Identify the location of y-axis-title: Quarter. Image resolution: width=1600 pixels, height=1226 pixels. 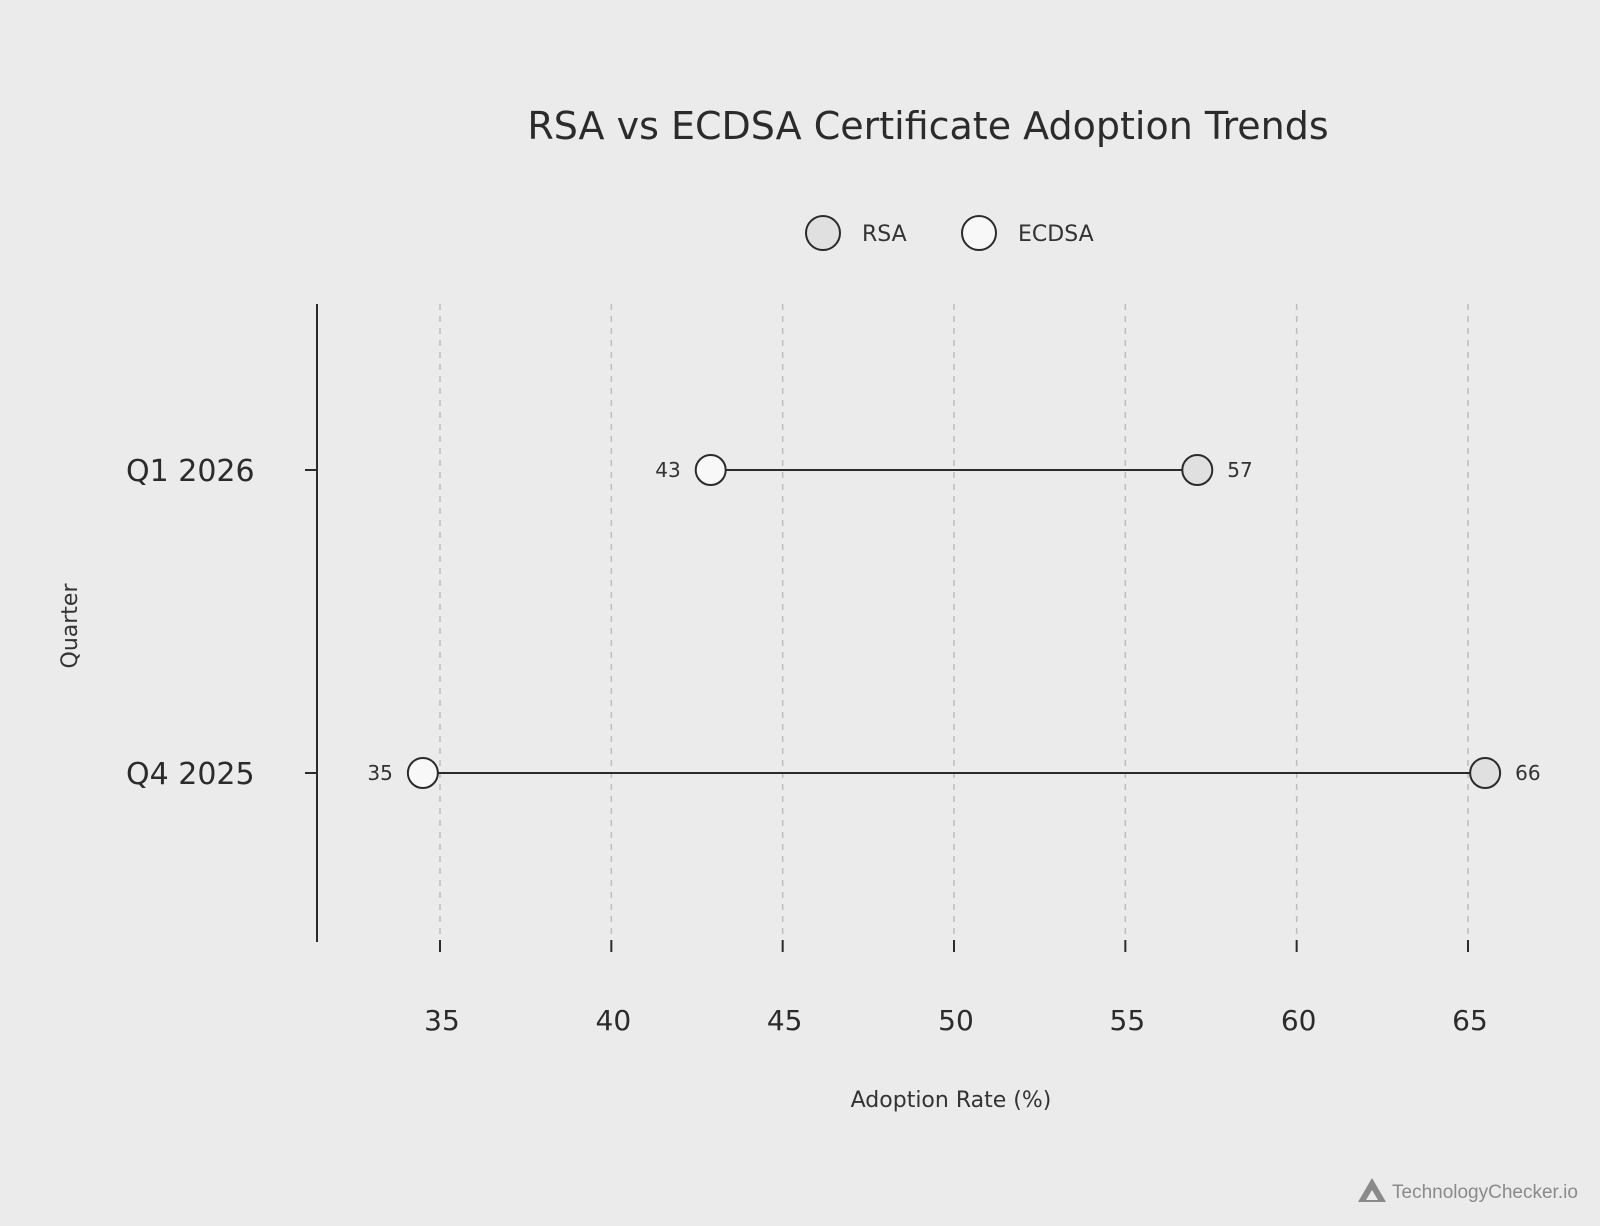
(70, 626).